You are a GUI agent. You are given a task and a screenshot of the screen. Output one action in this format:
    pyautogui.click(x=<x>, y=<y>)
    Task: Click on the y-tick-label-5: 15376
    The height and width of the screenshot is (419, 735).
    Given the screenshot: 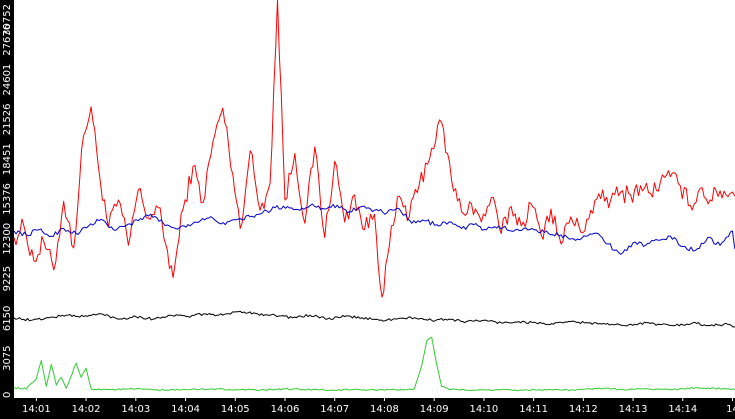 What is the action you would take?
    pyautogui.click(x=7, y=199)
    